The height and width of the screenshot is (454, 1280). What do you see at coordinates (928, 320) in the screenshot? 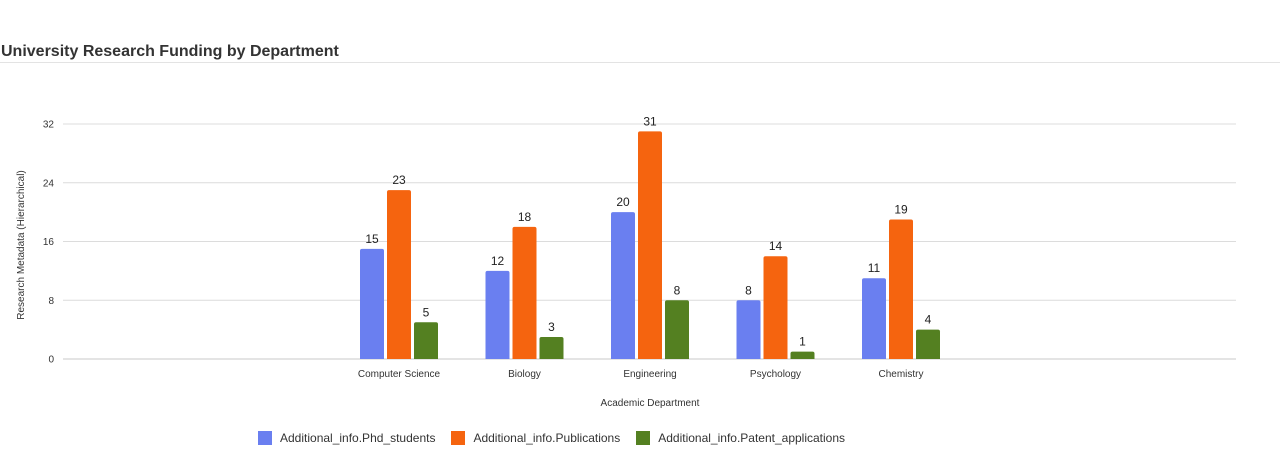
I see `data-label: 4` at bounding box center [928, 320].